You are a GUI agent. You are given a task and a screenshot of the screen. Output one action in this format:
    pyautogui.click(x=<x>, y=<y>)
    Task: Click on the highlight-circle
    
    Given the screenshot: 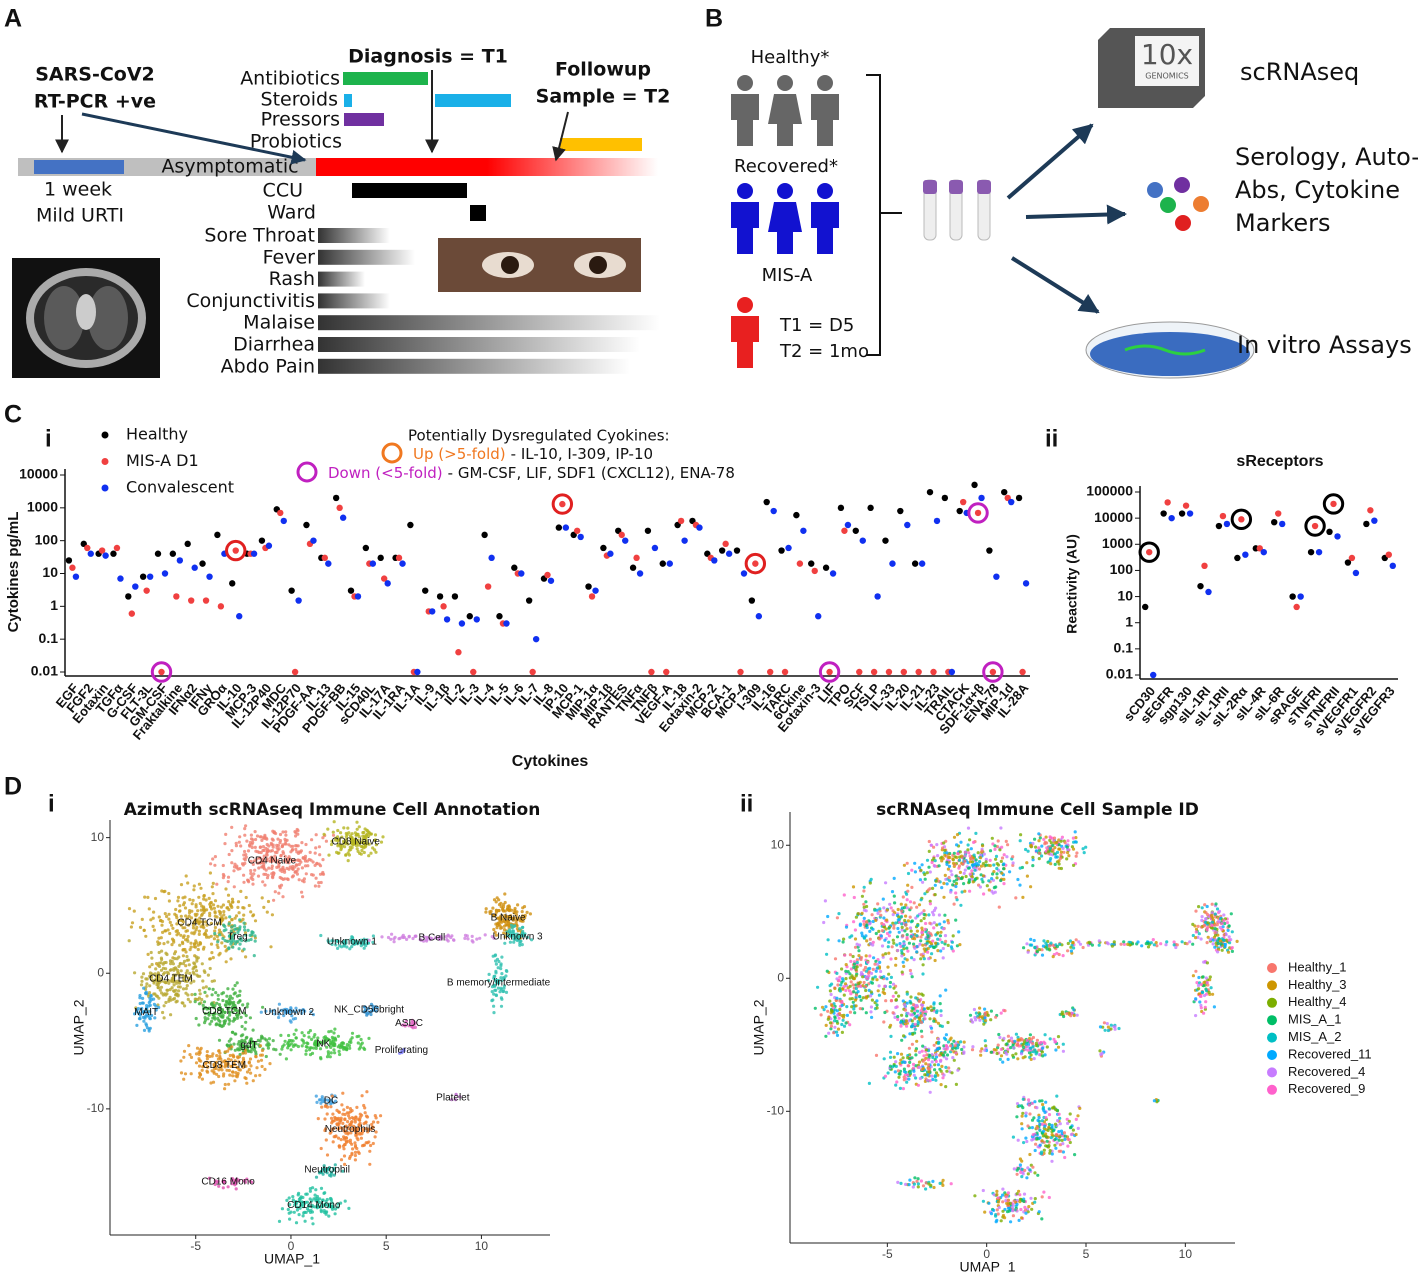 What is the action you would take?
    pyautogui.click(x=1315, y=526)
    